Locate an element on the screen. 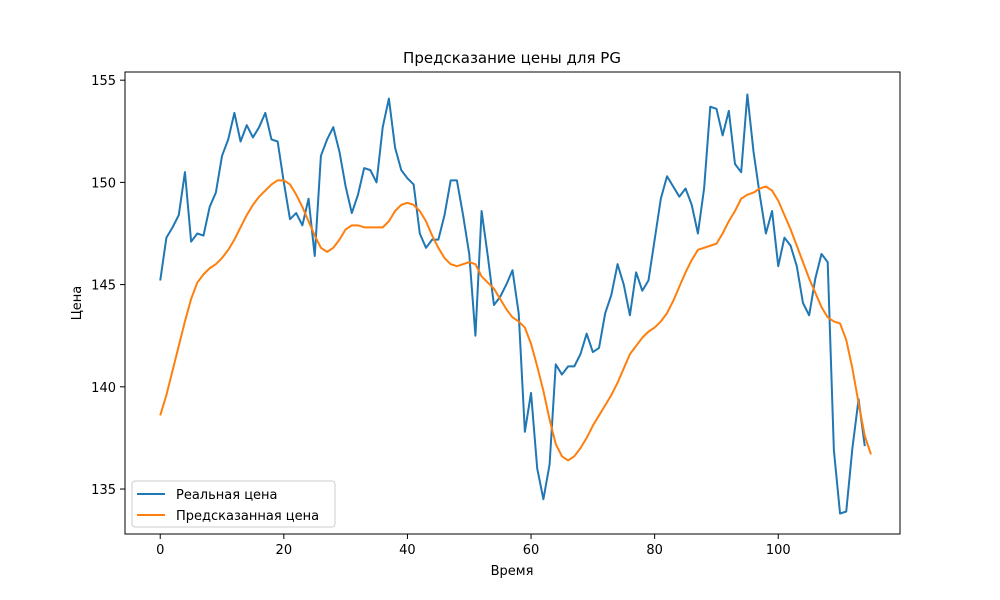 This screenshot has width=1000, height=600. legend-box is located at coordinates (233, 504).